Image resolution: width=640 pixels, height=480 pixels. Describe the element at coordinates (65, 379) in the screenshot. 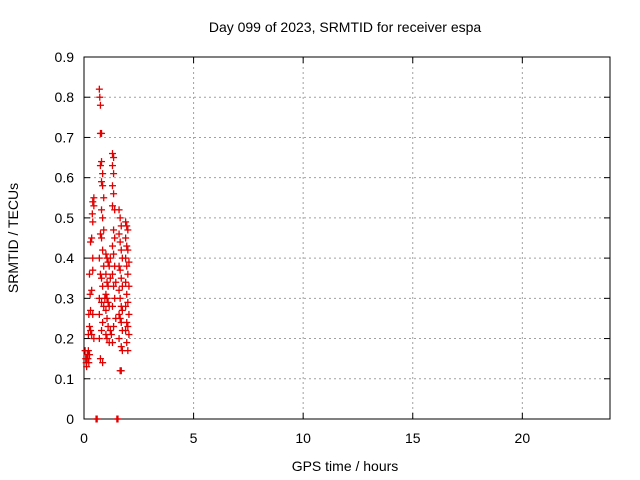

I see `y-tick-label: 0.1` at that location.